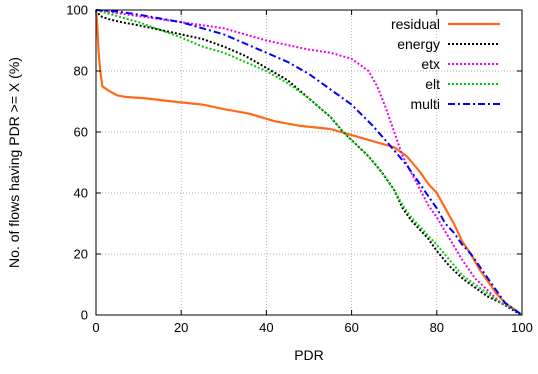 The height and width of the screenshot is (374, 538). What do you see at coordinates (522, 327) in the screenshot?
I see `x-tick-label: 100` at bounding box center [522, 327].